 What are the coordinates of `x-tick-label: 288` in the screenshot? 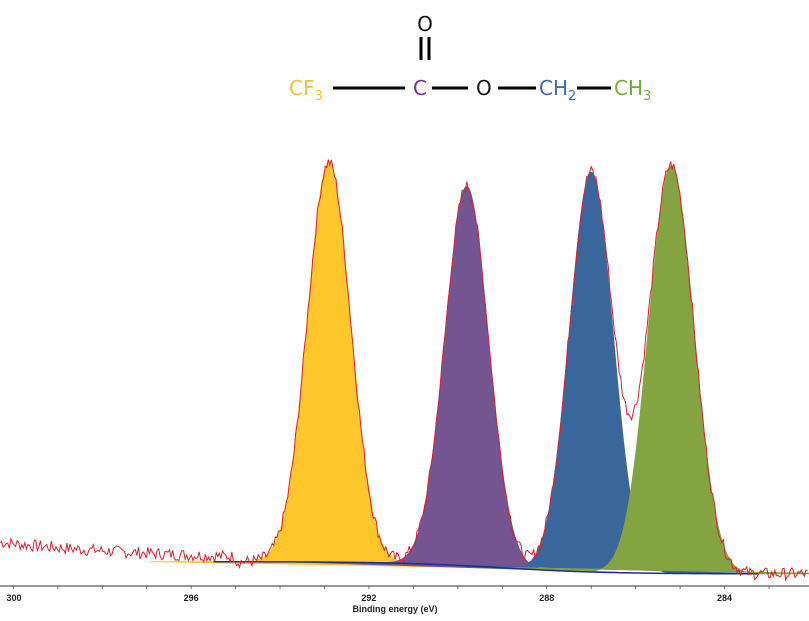 It's located at (546, 598).